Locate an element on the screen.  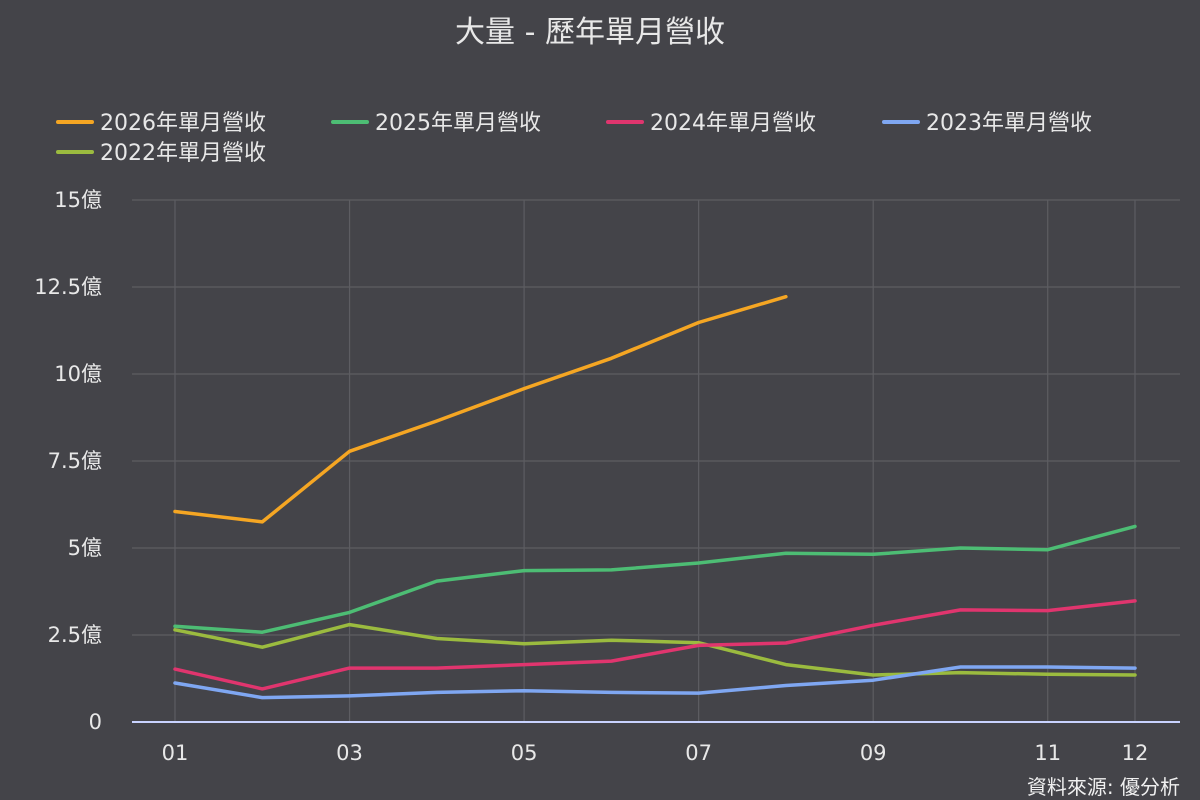
legend-label: 2023年單月營收 is located at coordinates (1009, 123).